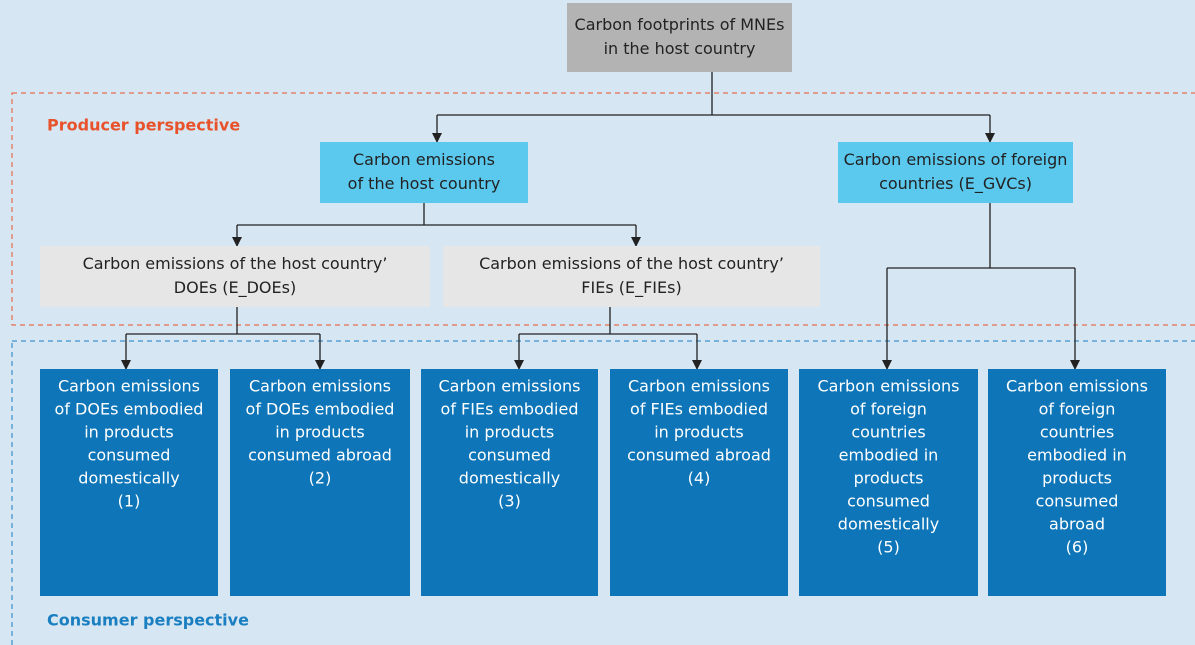 The image size is (1195, 645). What do you see at coordinates (424, 183) in the screenshot?
I see `node-label: of the host country` at bounding box center [424, 183].